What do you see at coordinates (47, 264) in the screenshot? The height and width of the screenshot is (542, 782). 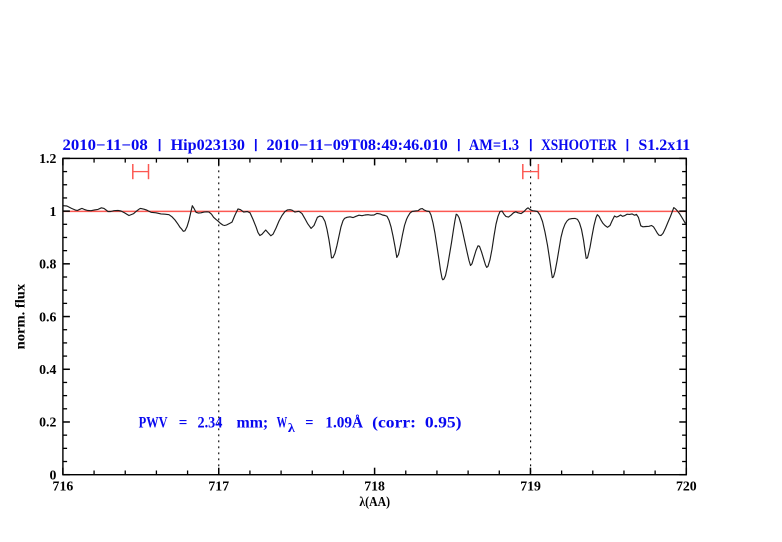 I see `svg-text: 0.8` at bounding box center [47, 264].